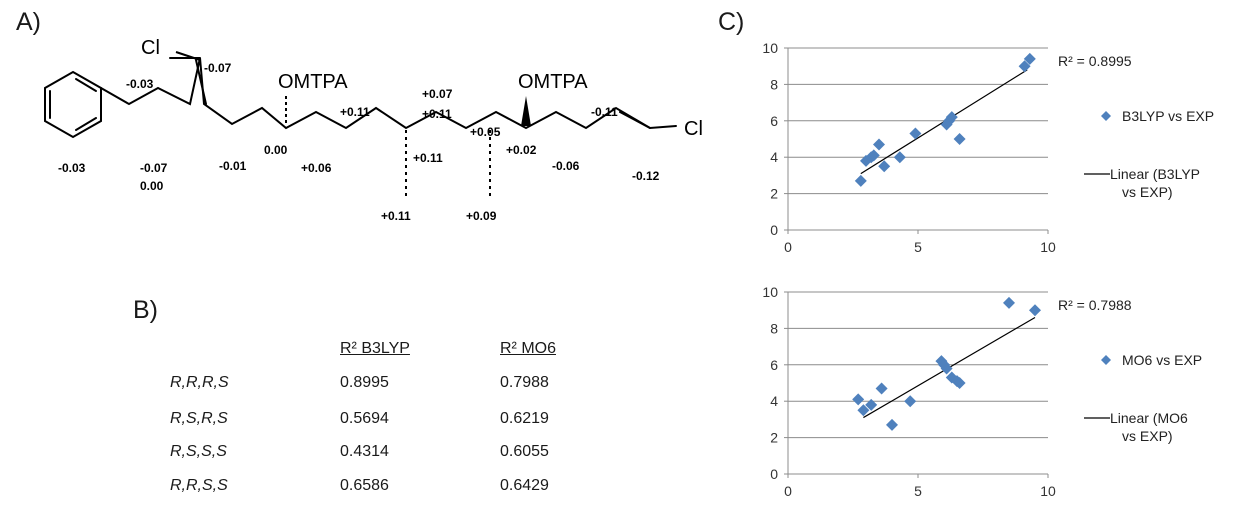  Describe the element at coordinates (198, 451) in the screenshot. I see `config-cell: R,S,S,S` at that location.